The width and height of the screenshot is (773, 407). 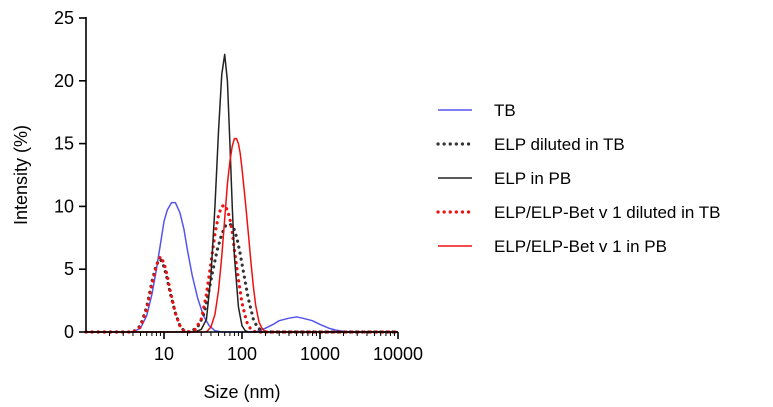 I want to click on x-tick-label: 10000, so click(x=398, y=354).